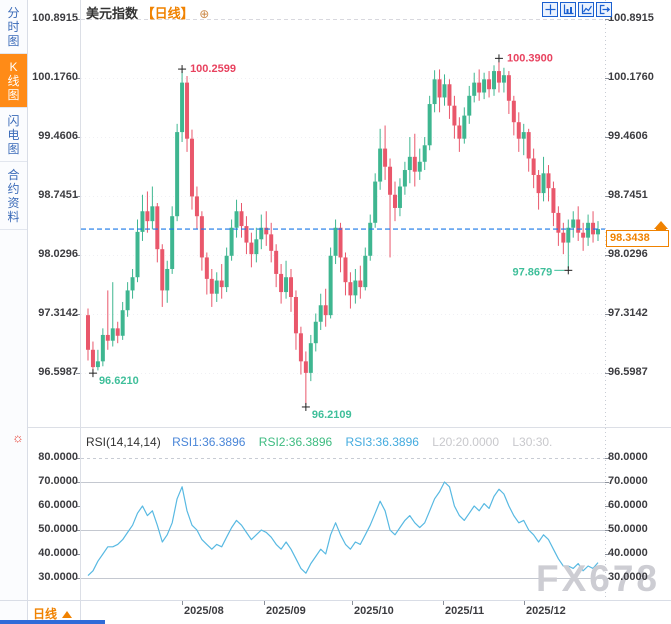  Describe the element at coordinates (45, 614) in the screenshot. I see `period-selector-label: 日线` at that location.